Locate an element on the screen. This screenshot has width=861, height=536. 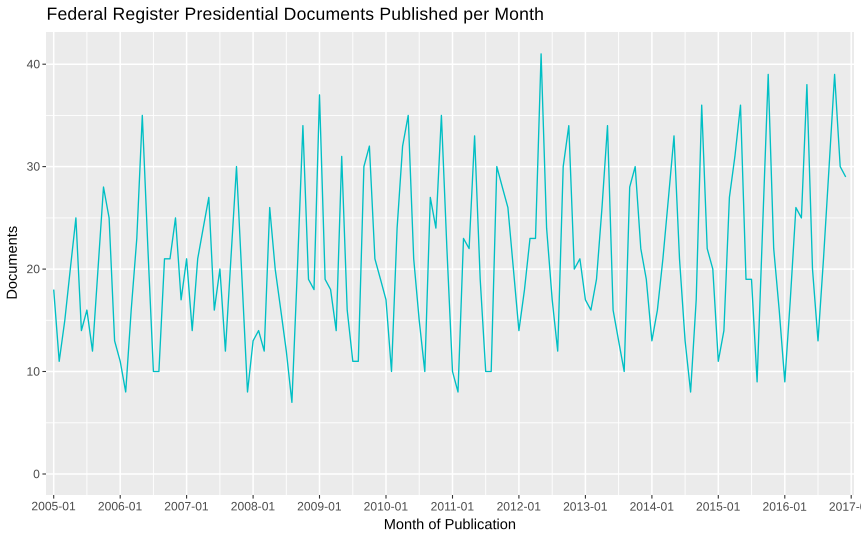
svg-text: Documents is located at coordinates (13, 263).